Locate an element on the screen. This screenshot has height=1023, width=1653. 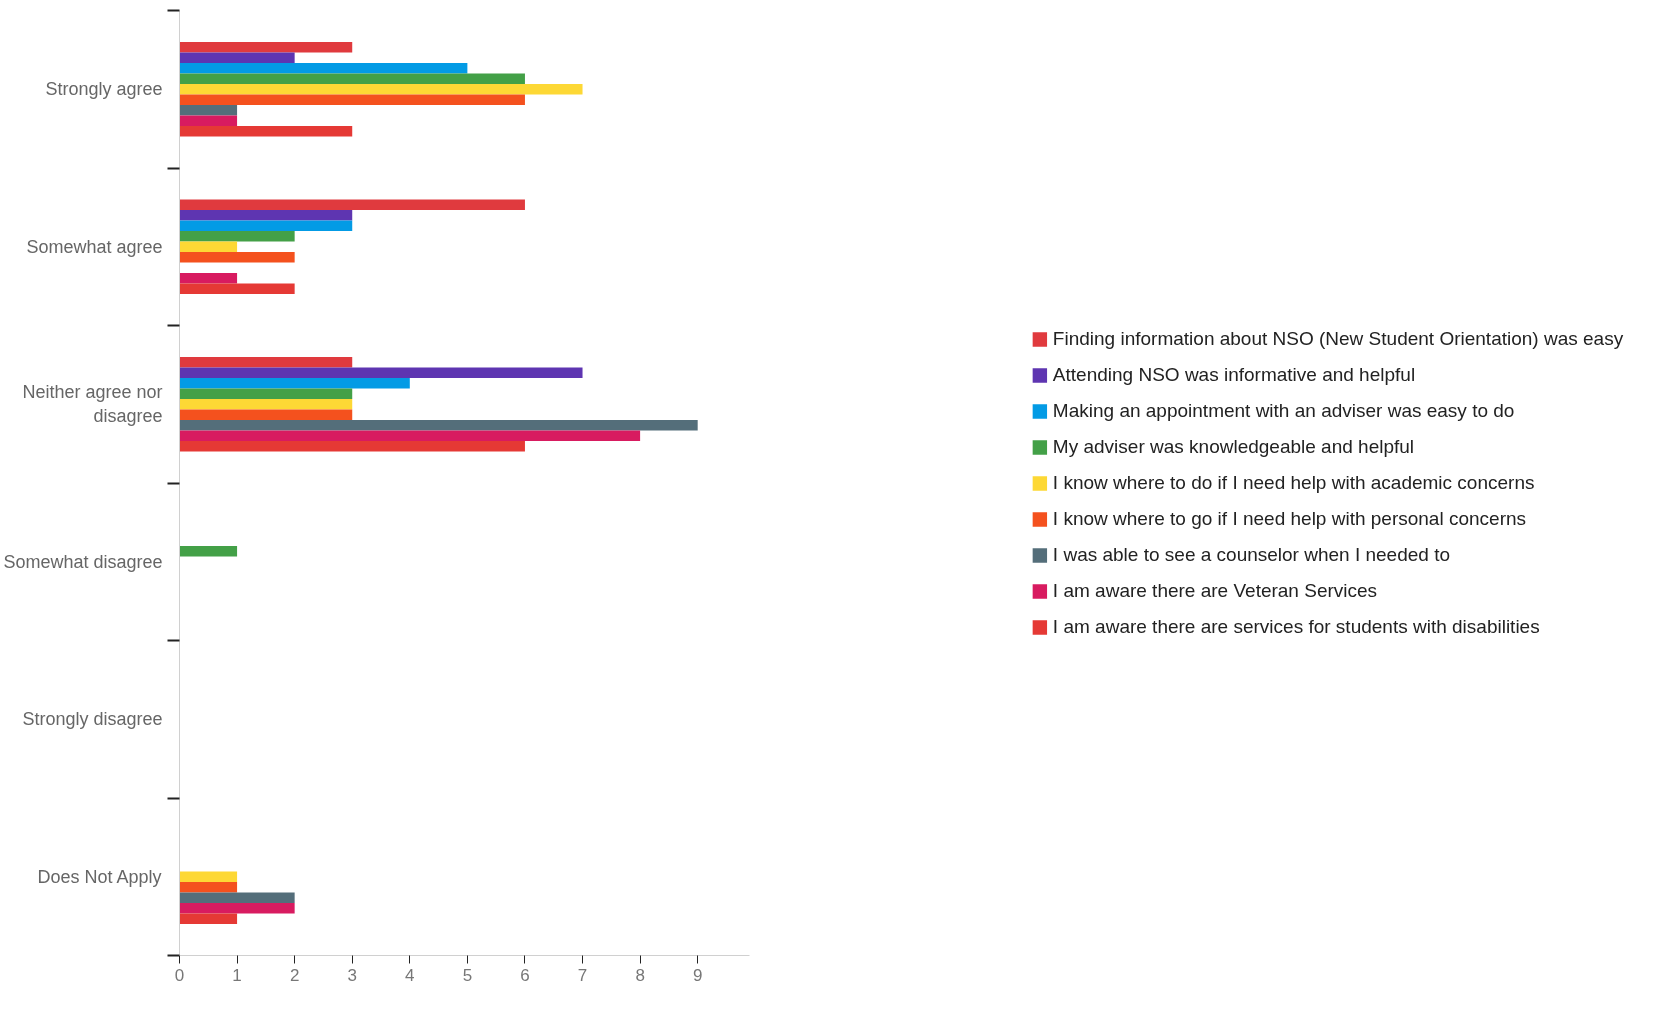
y-tick-label: Does Not Apply is located at coordinates (99, 876).